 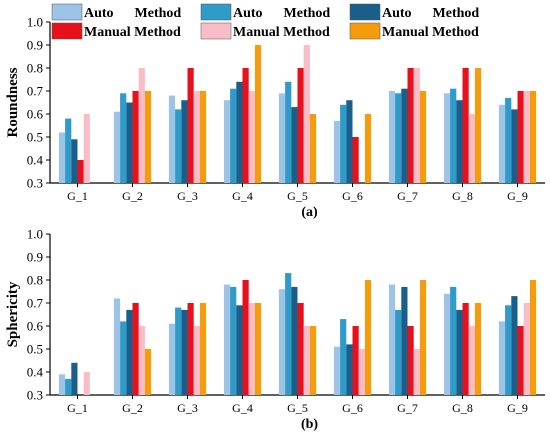 What do you see at coordinates (309, 212) in the screenshot?
I see `panel-label: (a)` at bounding box center [309, 212].